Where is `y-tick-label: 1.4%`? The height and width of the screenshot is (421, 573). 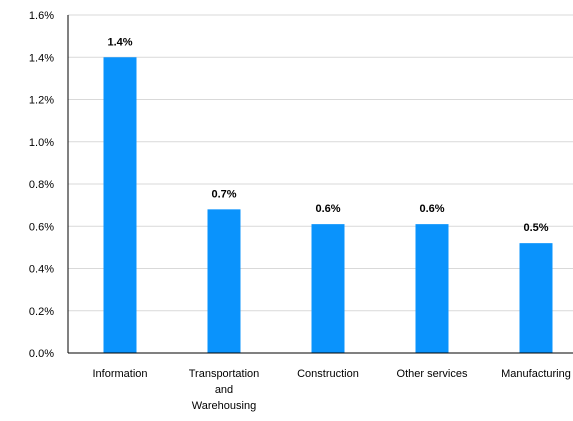 y-tick-label: 1.4% is located at coordinates (41, 58).